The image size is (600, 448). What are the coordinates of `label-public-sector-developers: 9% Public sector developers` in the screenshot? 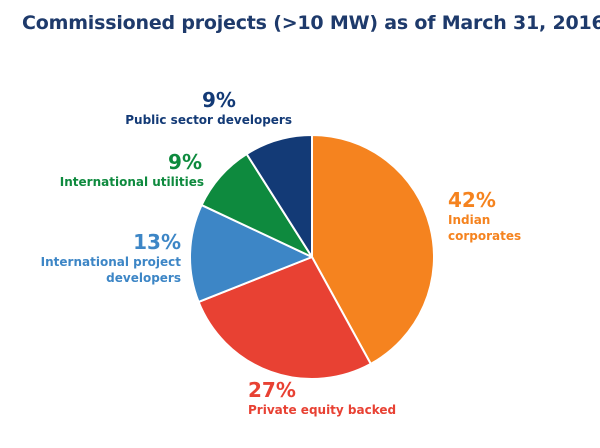 It's located at (202, 108).